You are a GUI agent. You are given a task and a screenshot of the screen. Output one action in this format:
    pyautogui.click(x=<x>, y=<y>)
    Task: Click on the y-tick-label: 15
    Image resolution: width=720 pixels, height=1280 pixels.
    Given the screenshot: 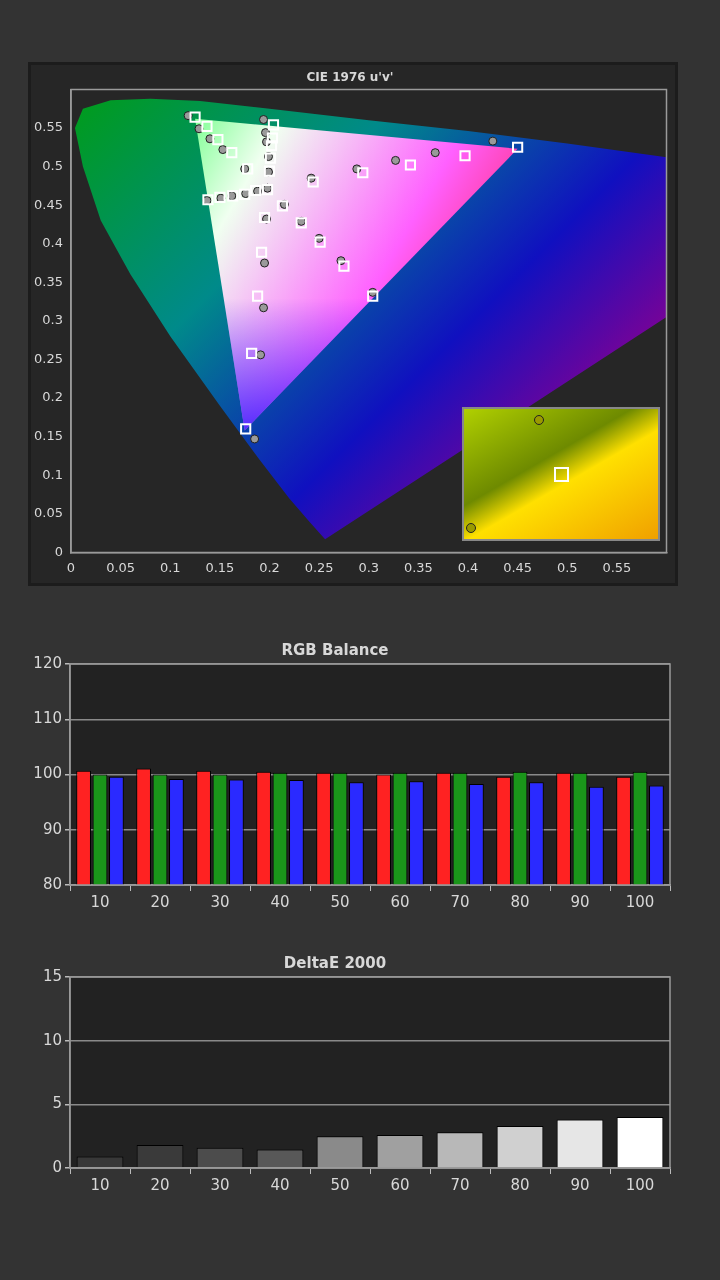 What is the action you would take?
    pyautogui.click(x=52, y=975)
    